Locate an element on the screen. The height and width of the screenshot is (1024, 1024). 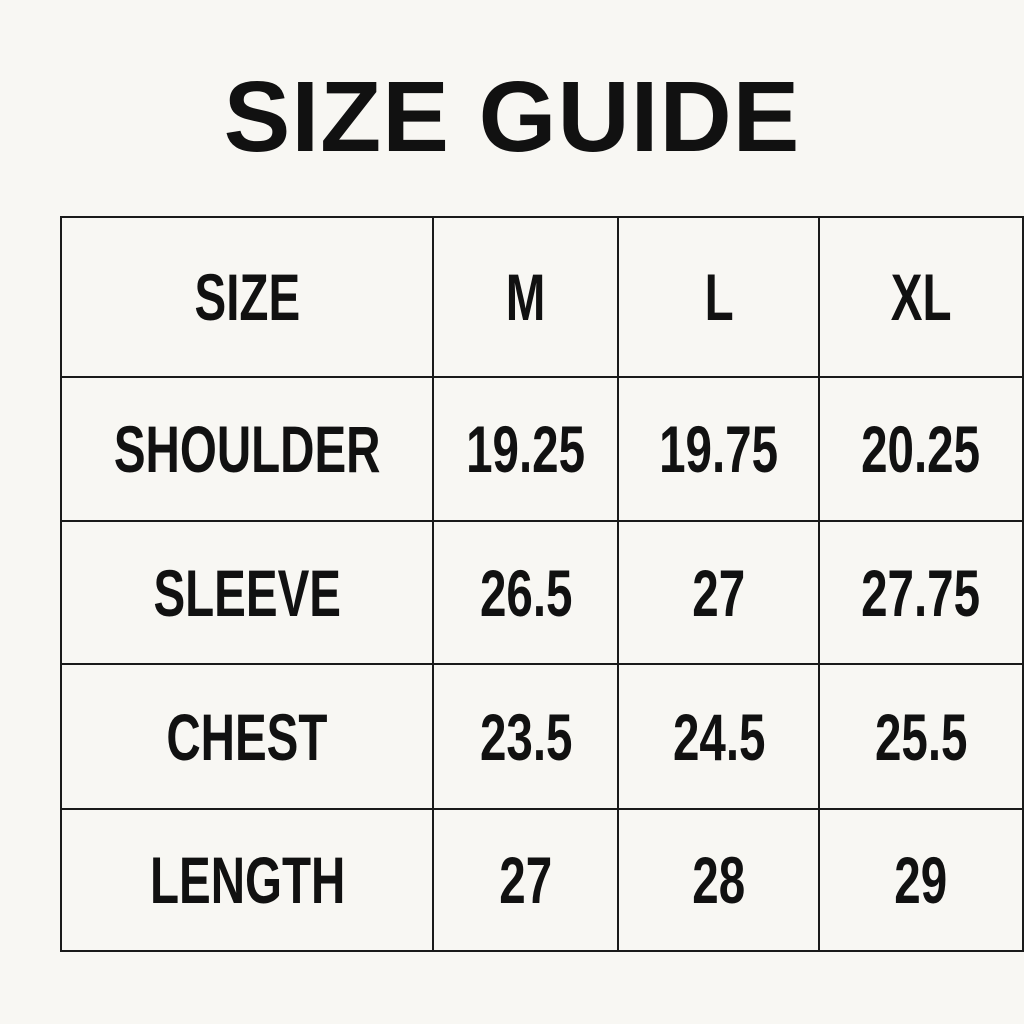
table-cell: 23.5 is located at coordinates (526, 736).